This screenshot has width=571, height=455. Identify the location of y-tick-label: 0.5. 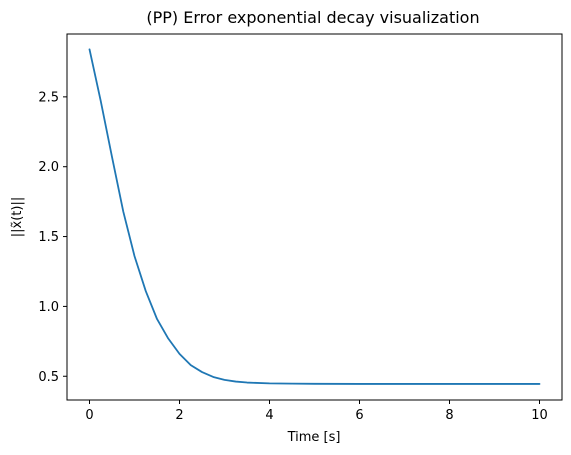
(48, 377).